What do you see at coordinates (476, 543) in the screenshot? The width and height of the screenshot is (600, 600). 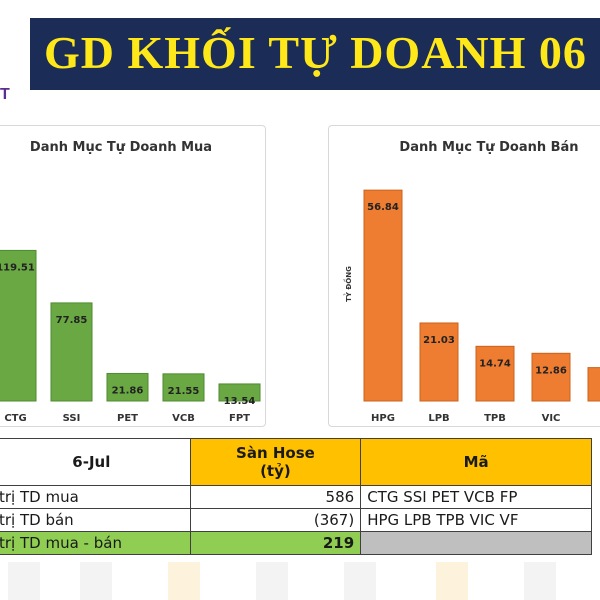 I see `row-codes` at bounding box center [476, 543].